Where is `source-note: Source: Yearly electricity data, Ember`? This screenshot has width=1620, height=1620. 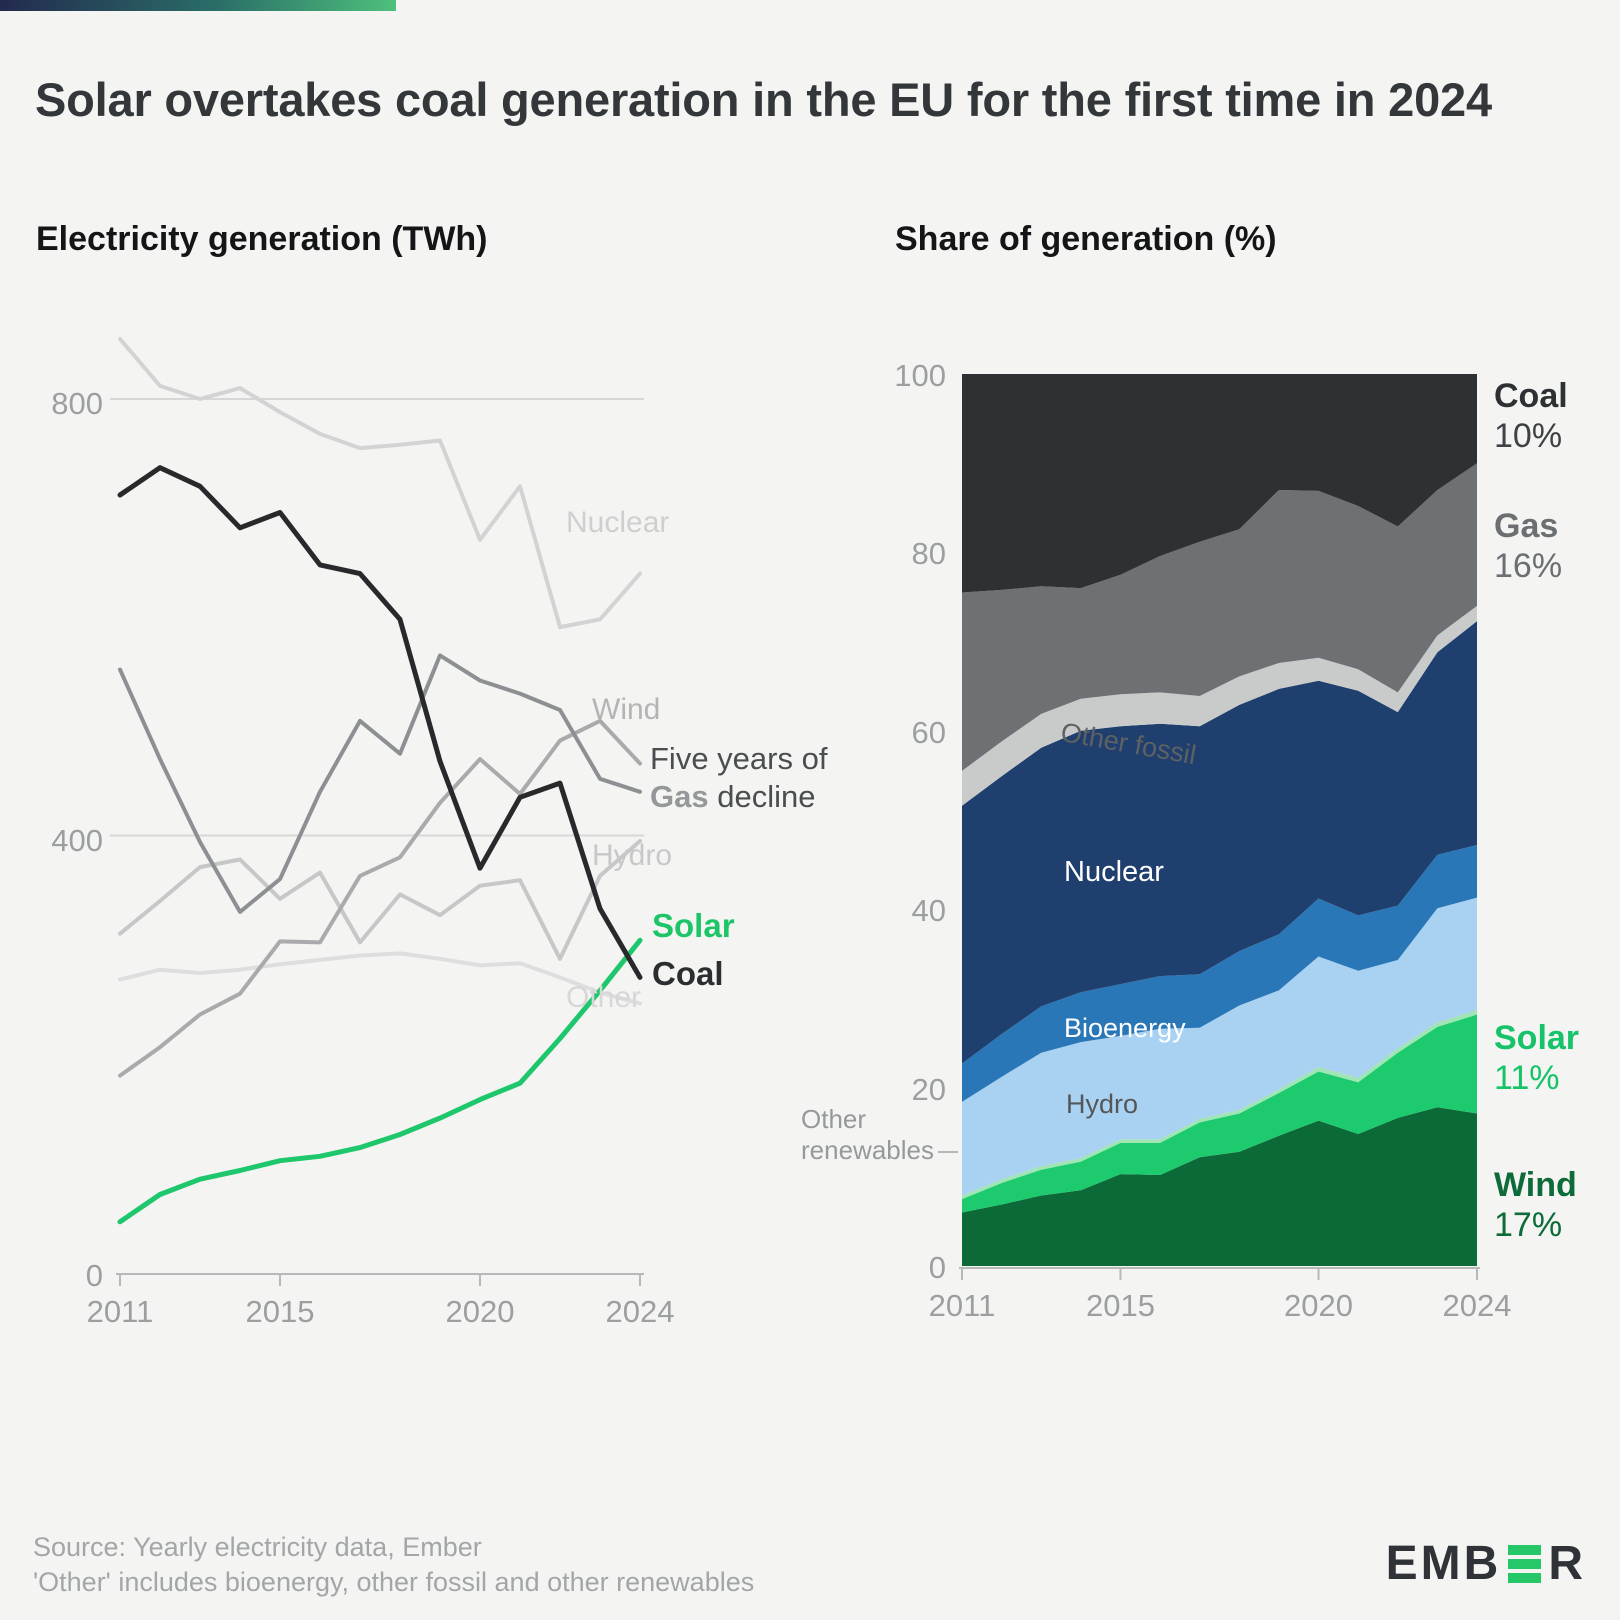 source-note: Source: Yearly electricity data, Ember is located at coordinates (257, 1547).